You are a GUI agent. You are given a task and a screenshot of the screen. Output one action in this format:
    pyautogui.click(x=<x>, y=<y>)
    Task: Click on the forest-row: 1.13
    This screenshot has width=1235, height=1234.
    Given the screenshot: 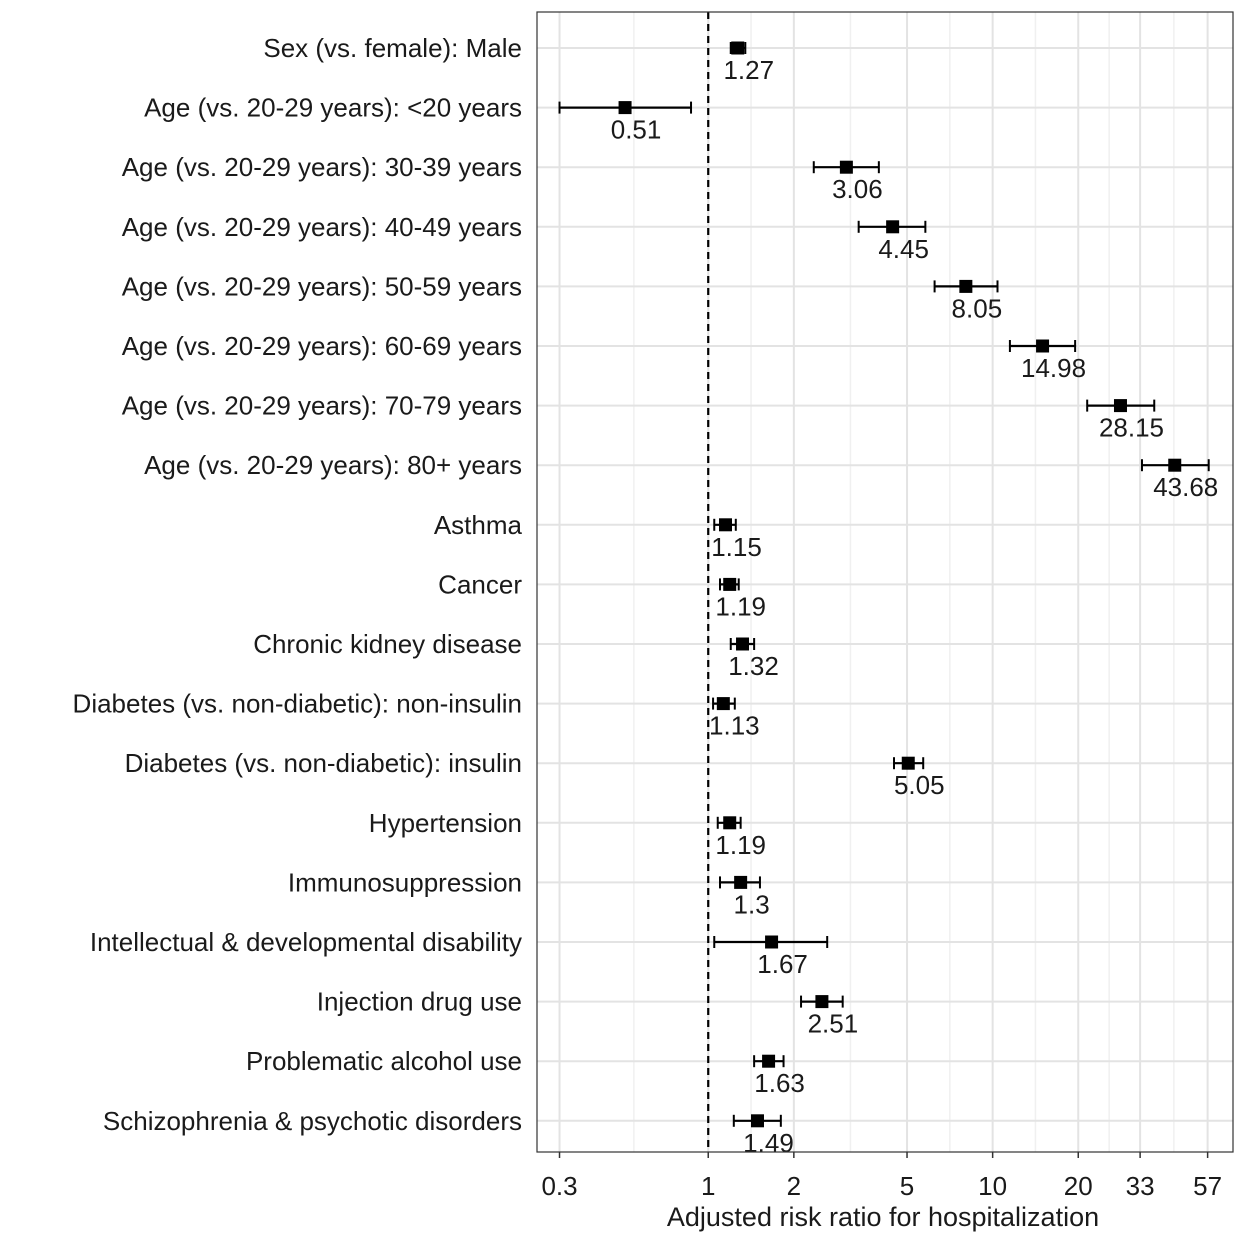 What is the action you would take?
    pyautogui.click(x=734, y=719)
    